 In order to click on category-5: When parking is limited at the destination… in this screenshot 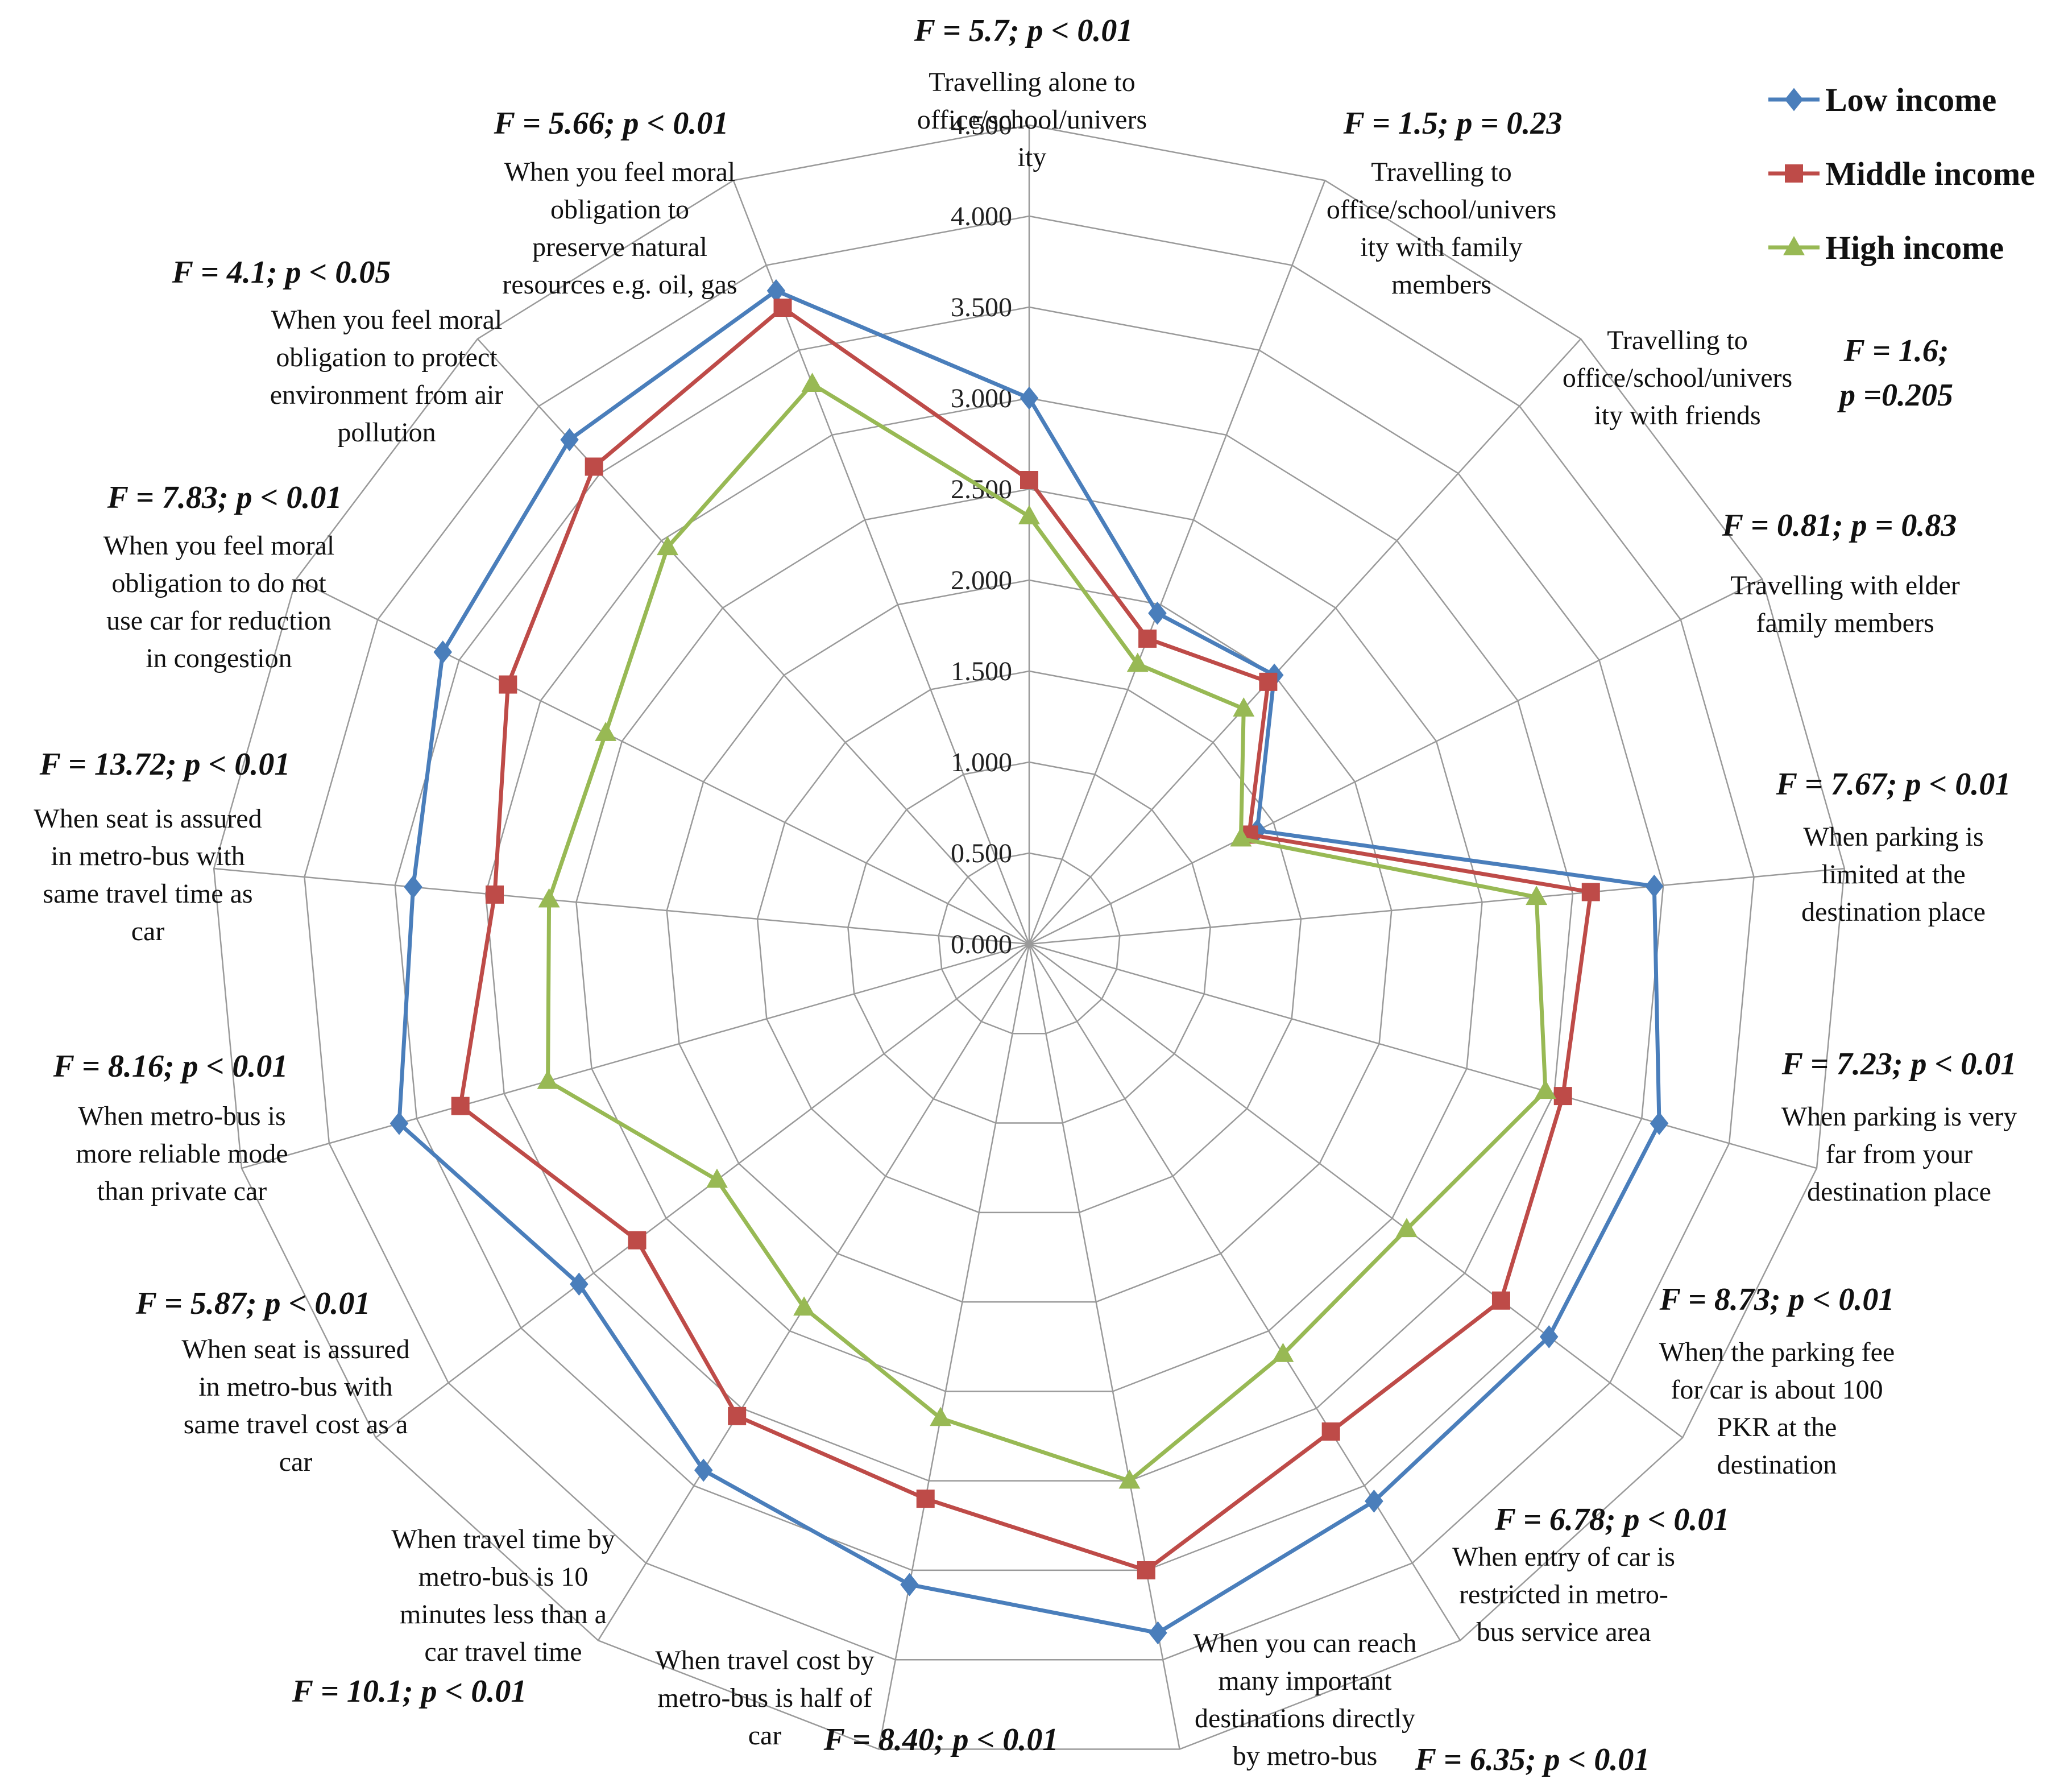, I will do `click(1893, 847)`.